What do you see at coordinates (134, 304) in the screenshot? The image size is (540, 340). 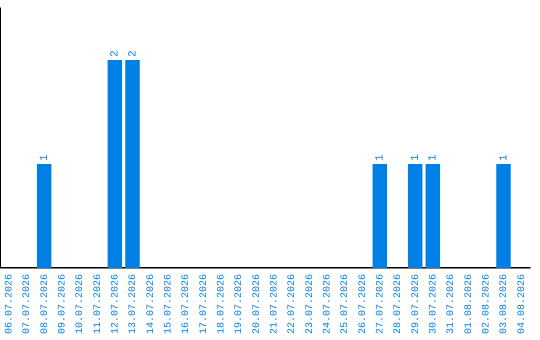 I see `x-tick-label: 13.07.2026` at bounding box center [134, 304].